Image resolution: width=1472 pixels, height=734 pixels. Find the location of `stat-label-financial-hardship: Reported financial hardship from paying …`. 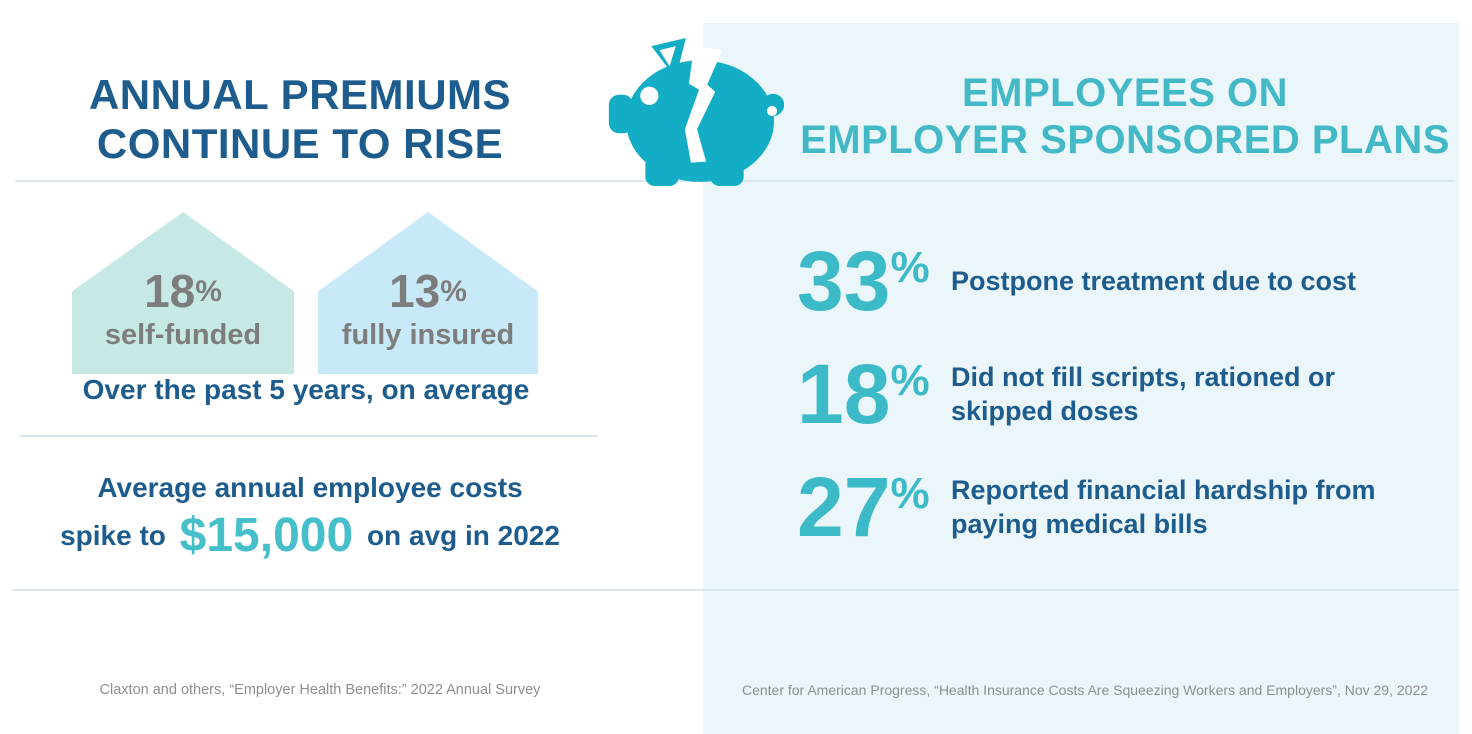

stat-label-financial-hardship: Reported financial hardship from paying … is located at coordinates (1163, 507).